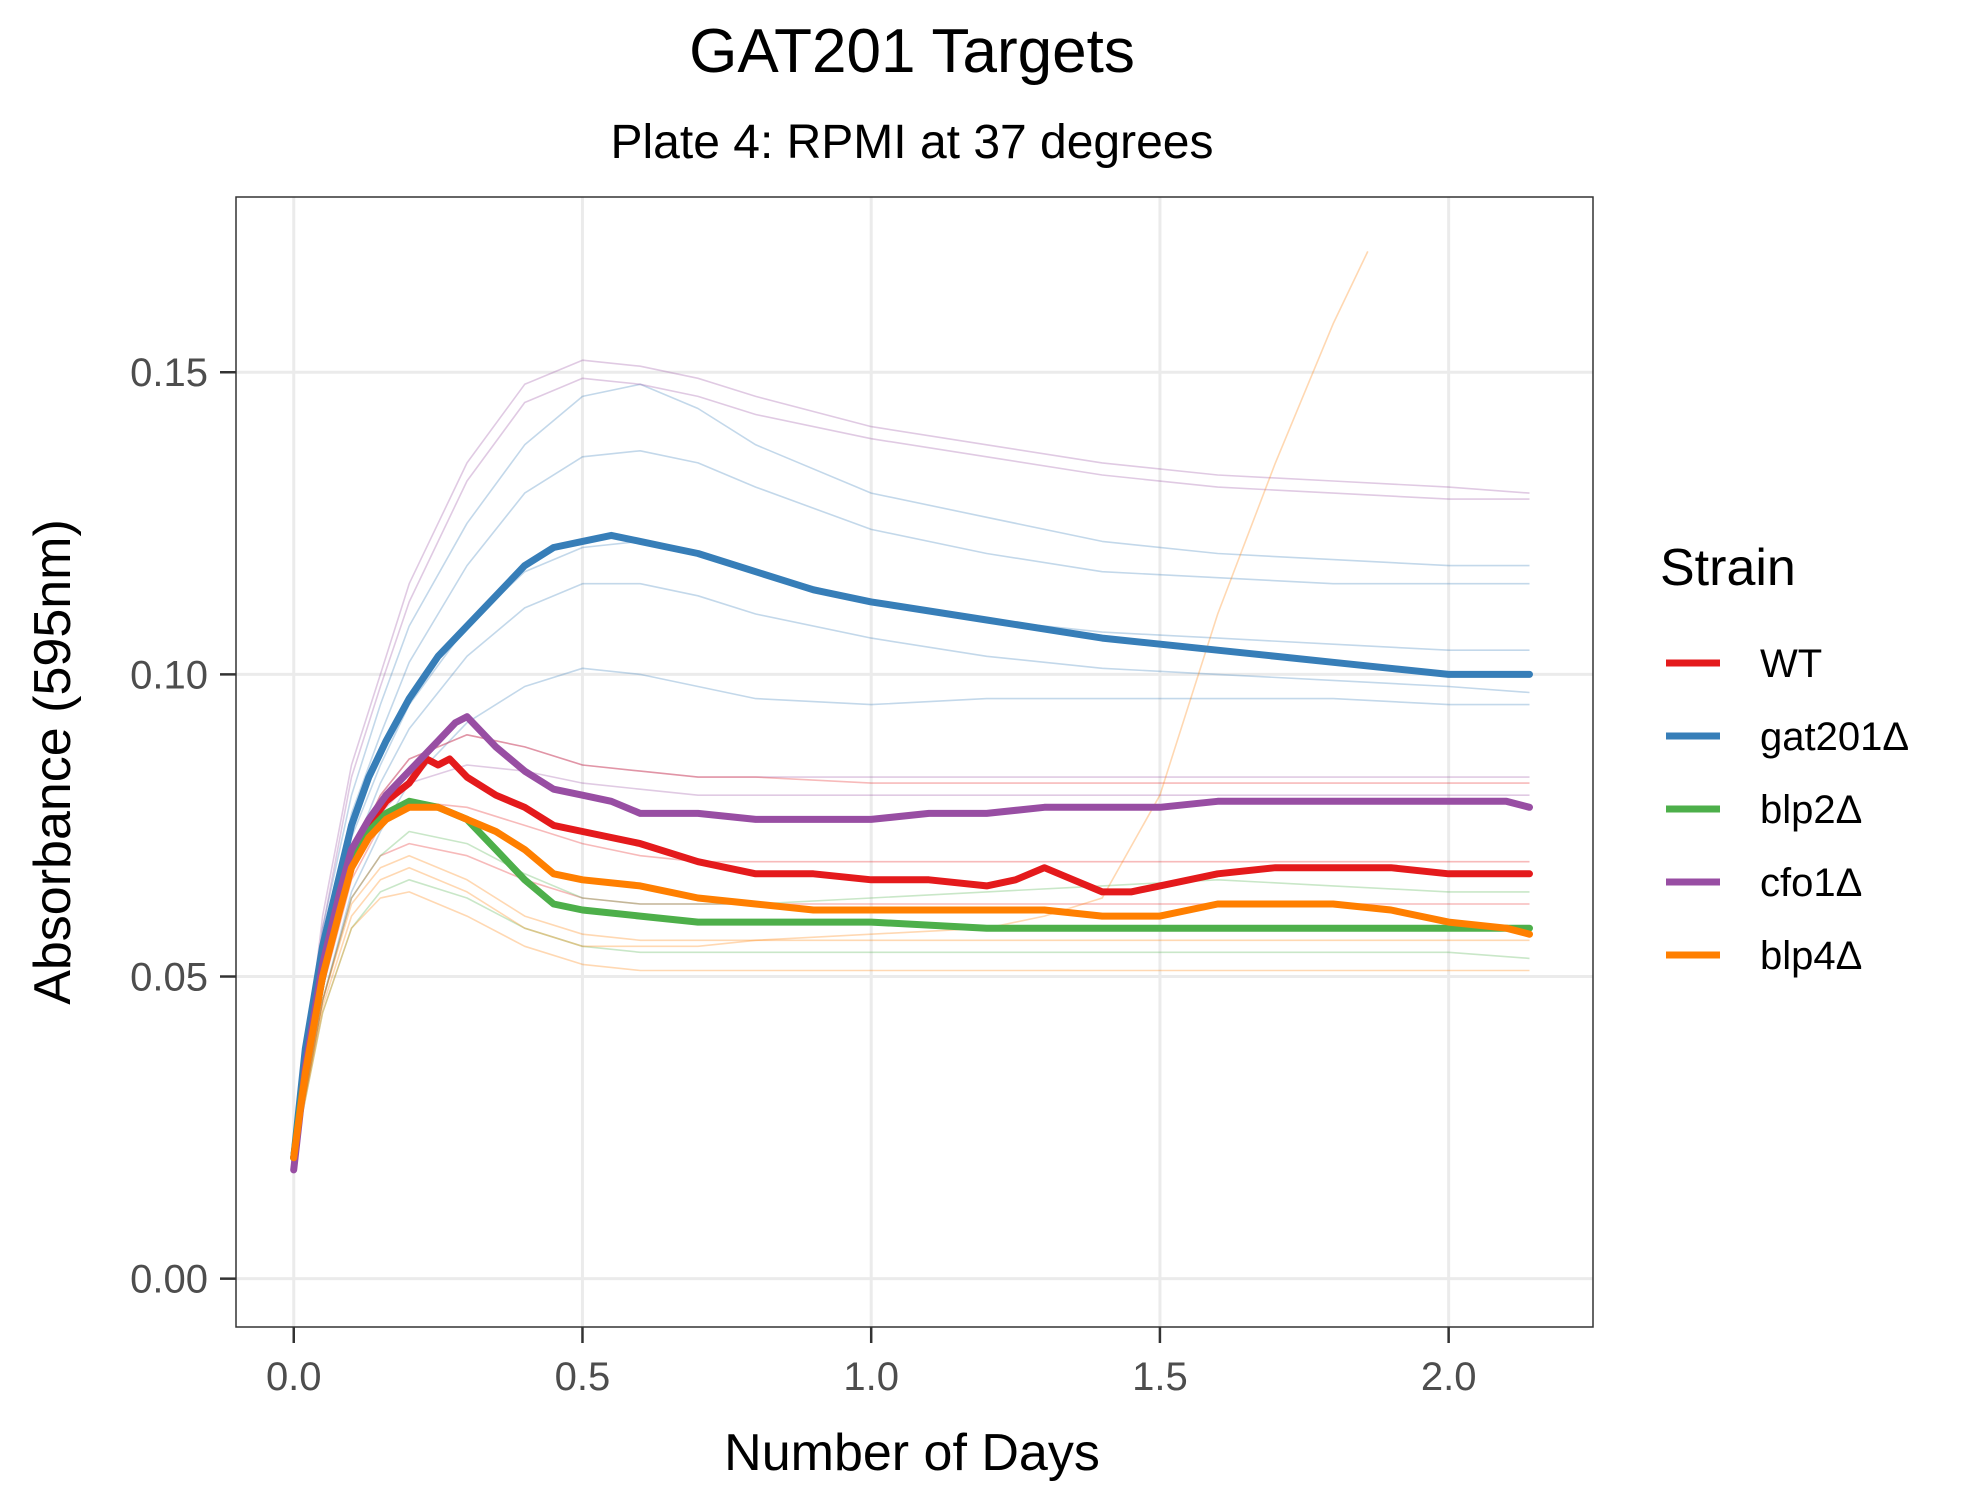 Image resolution: width=1980 pixels, height=1500 pixels. What do you see at coordinates (169, 373) in the screenshot?
I see `y-tick-label: 0.15` at bounding box center [169, 373].